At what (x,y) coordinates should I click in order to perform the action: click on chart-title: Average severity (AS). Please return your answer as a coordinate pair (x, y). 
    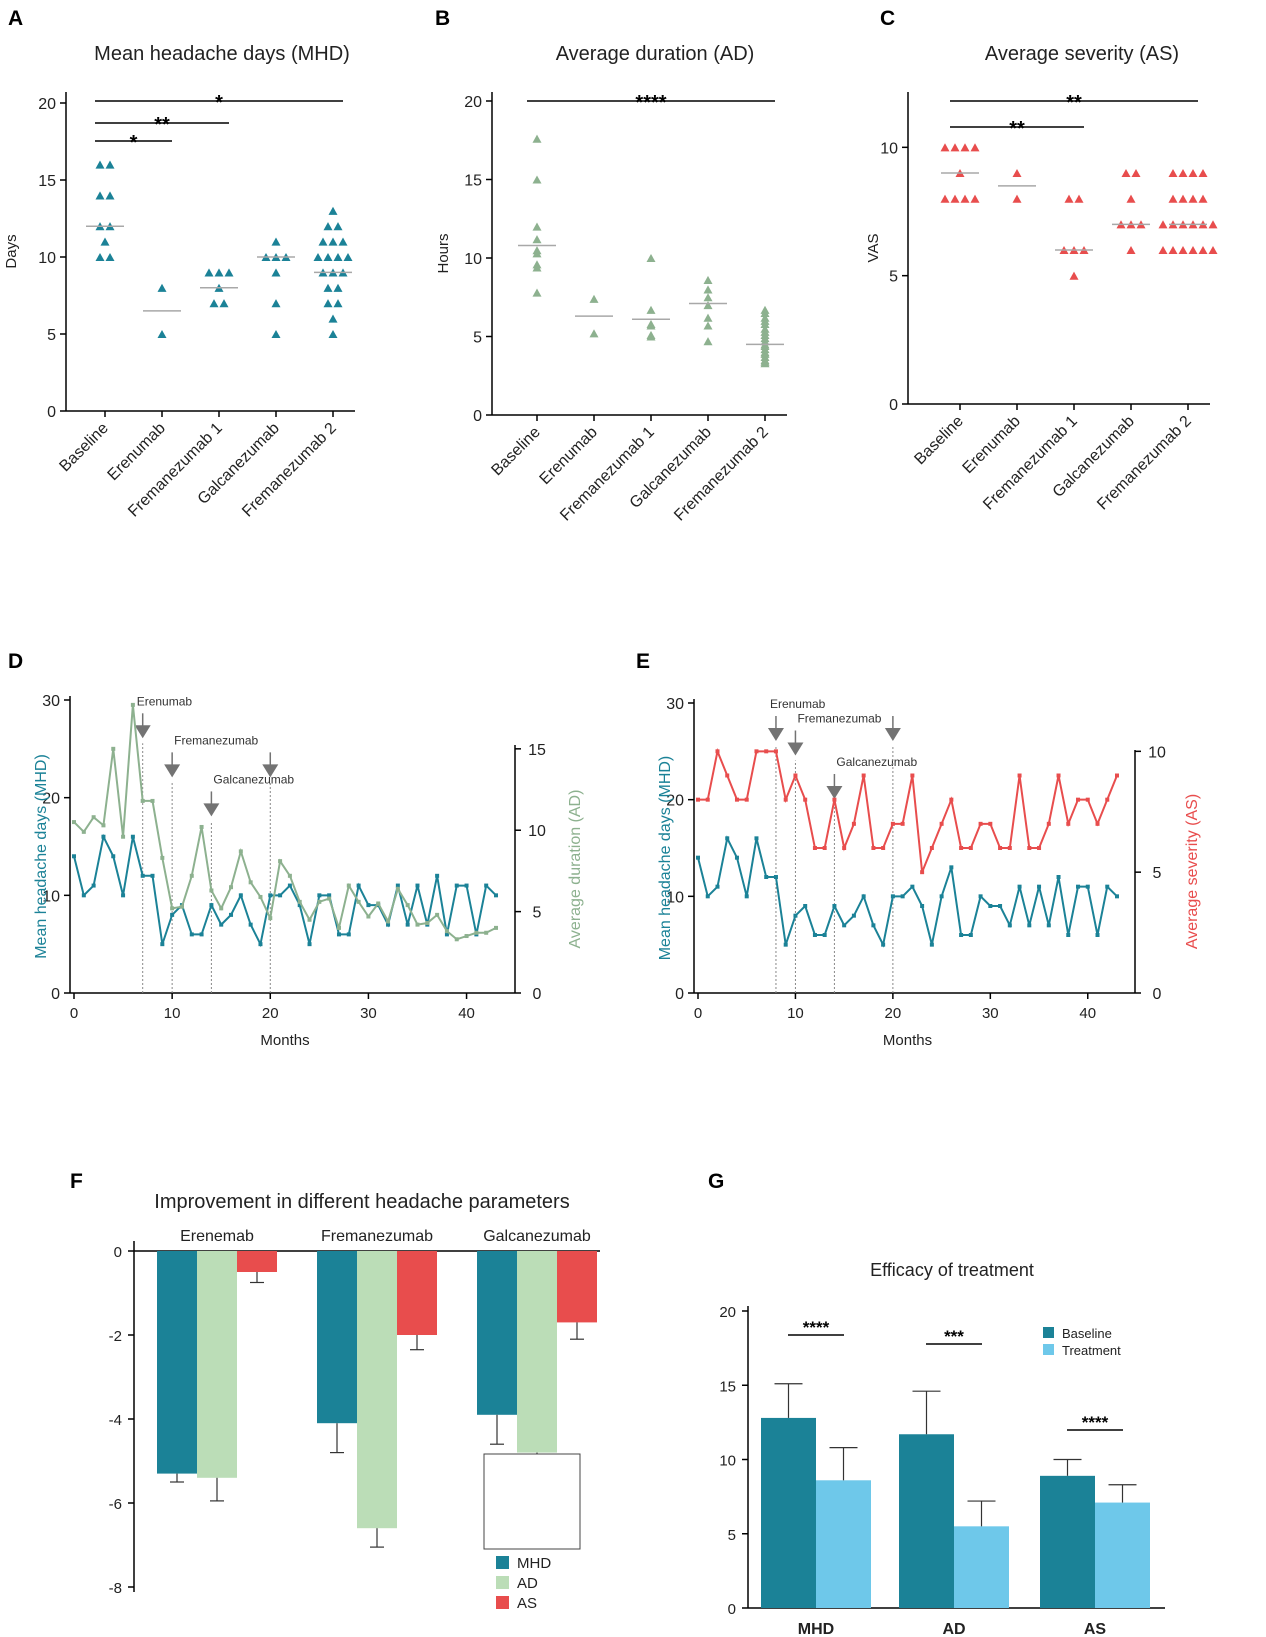
    Looking at the image, I should click on (1082, 54).